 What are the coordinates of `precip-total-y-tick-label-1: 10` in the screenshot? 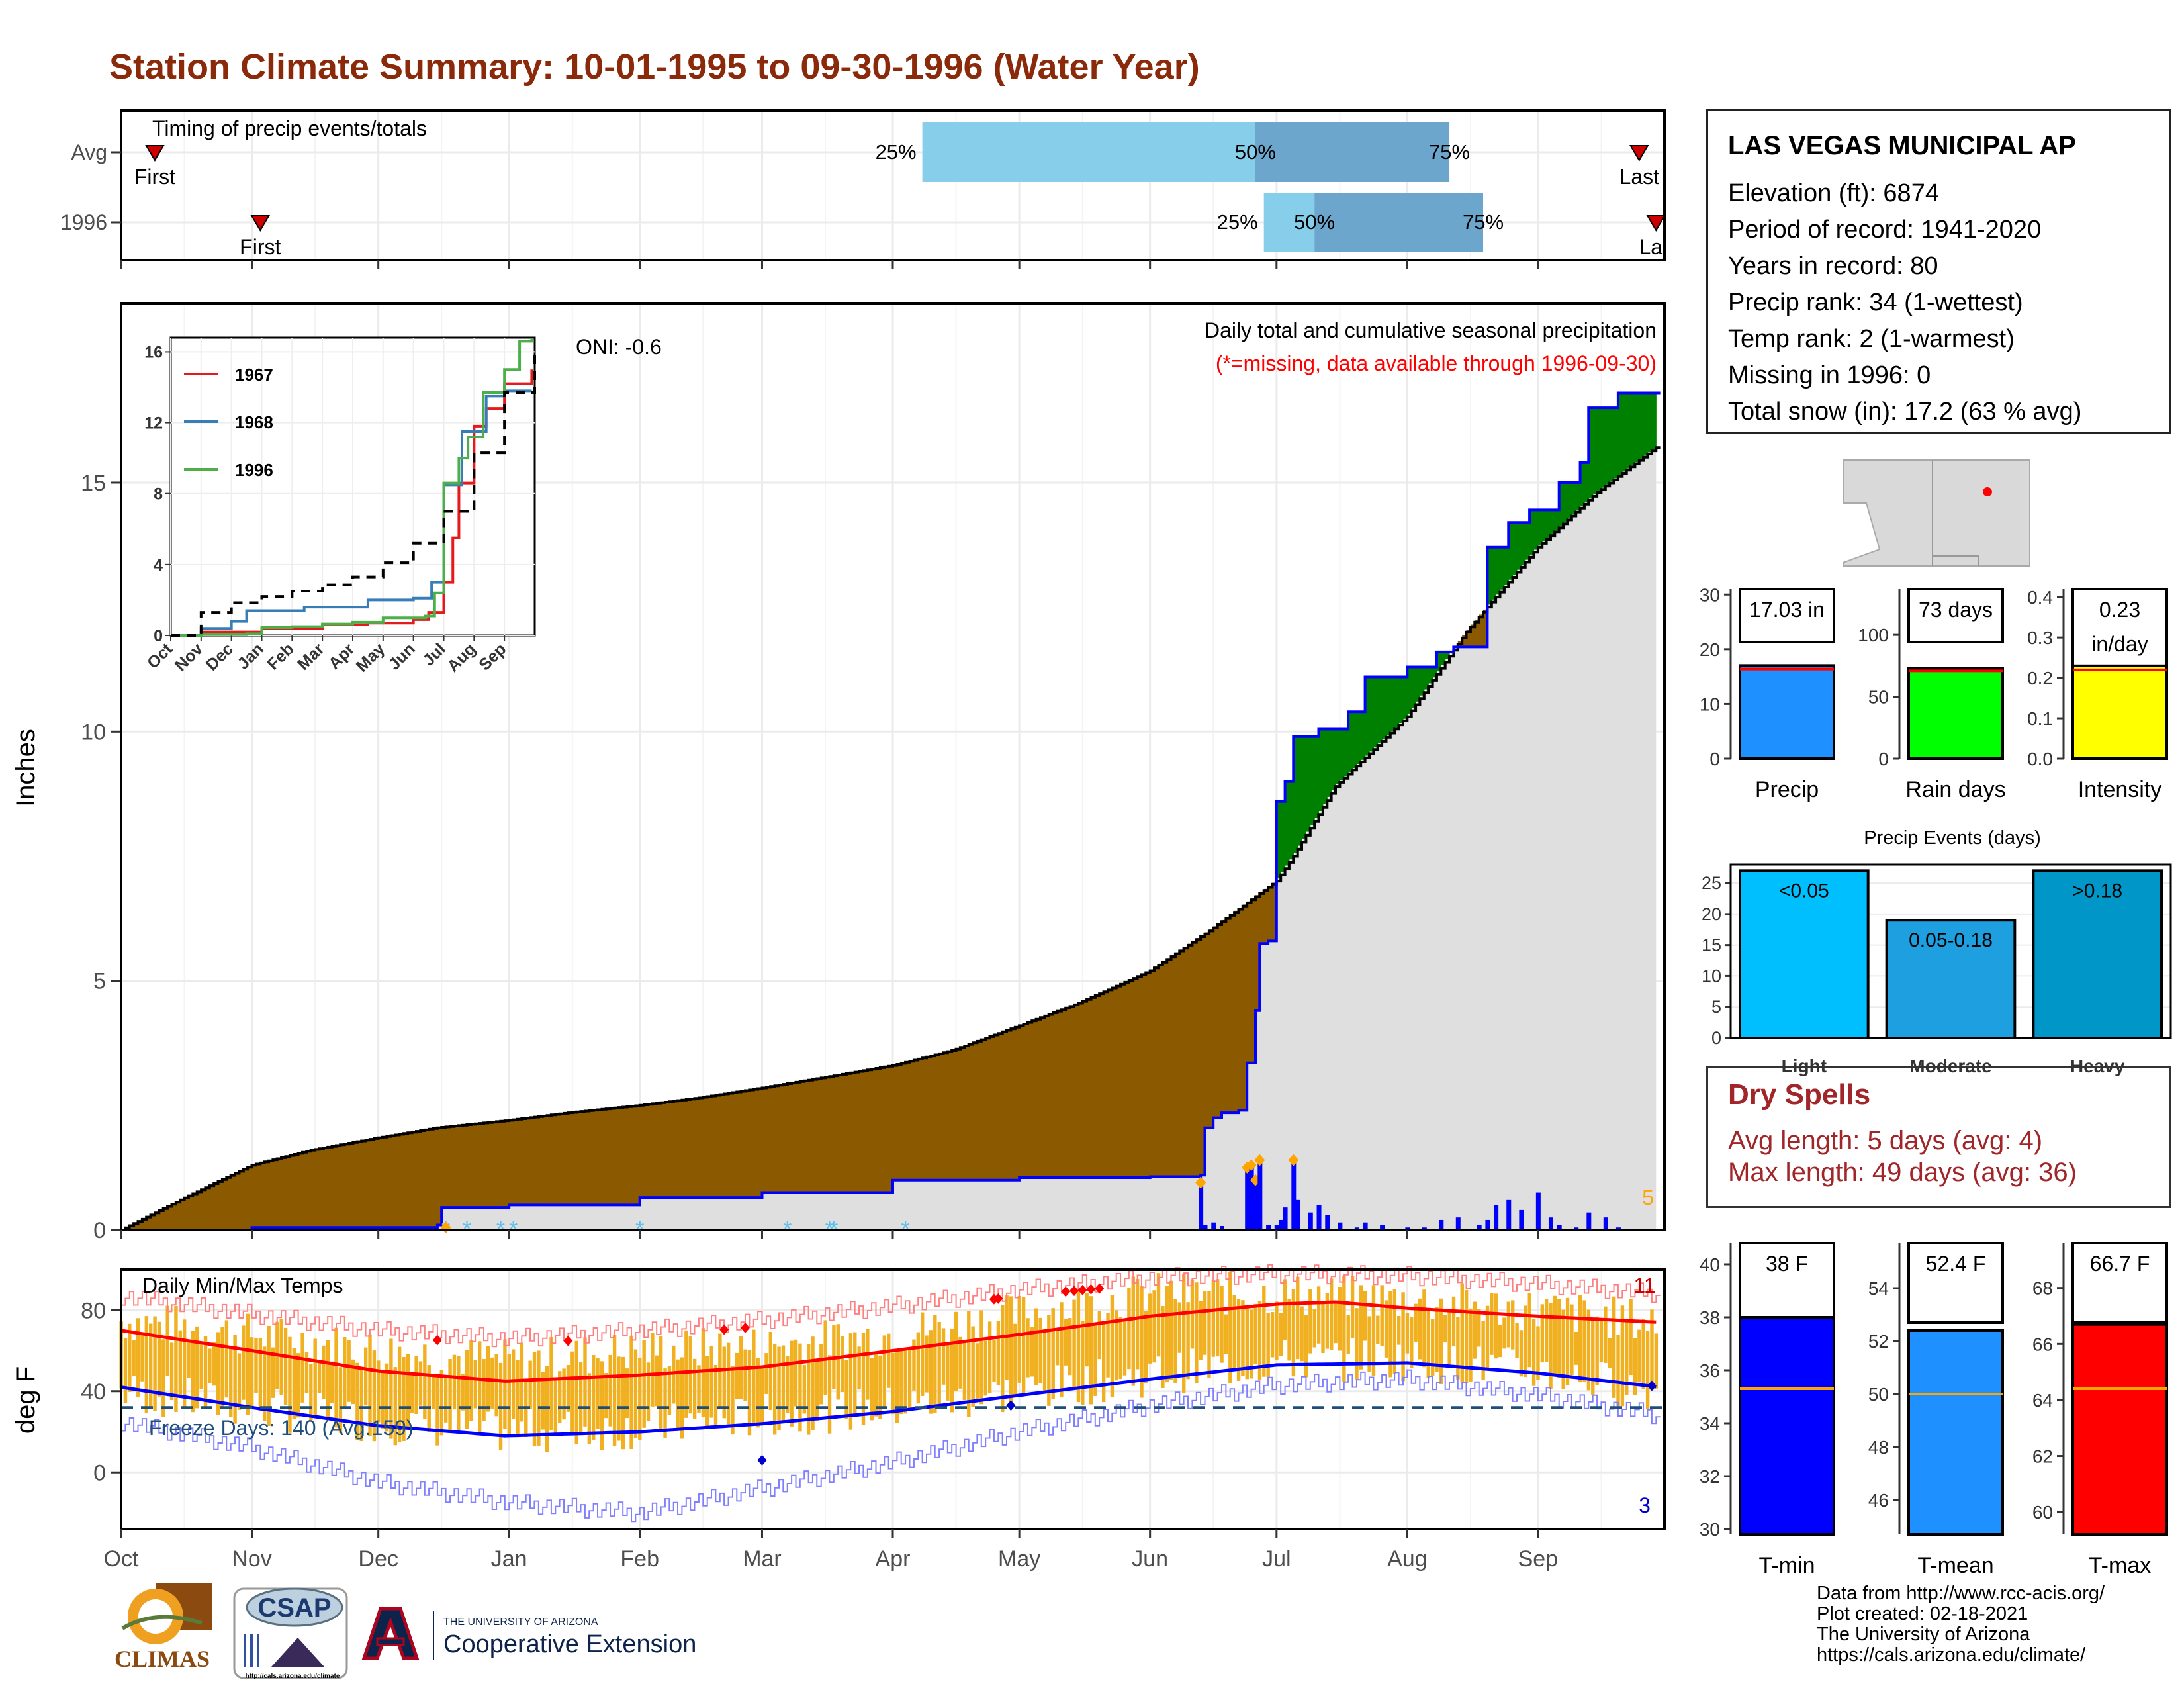 It's located at (1710, 704).